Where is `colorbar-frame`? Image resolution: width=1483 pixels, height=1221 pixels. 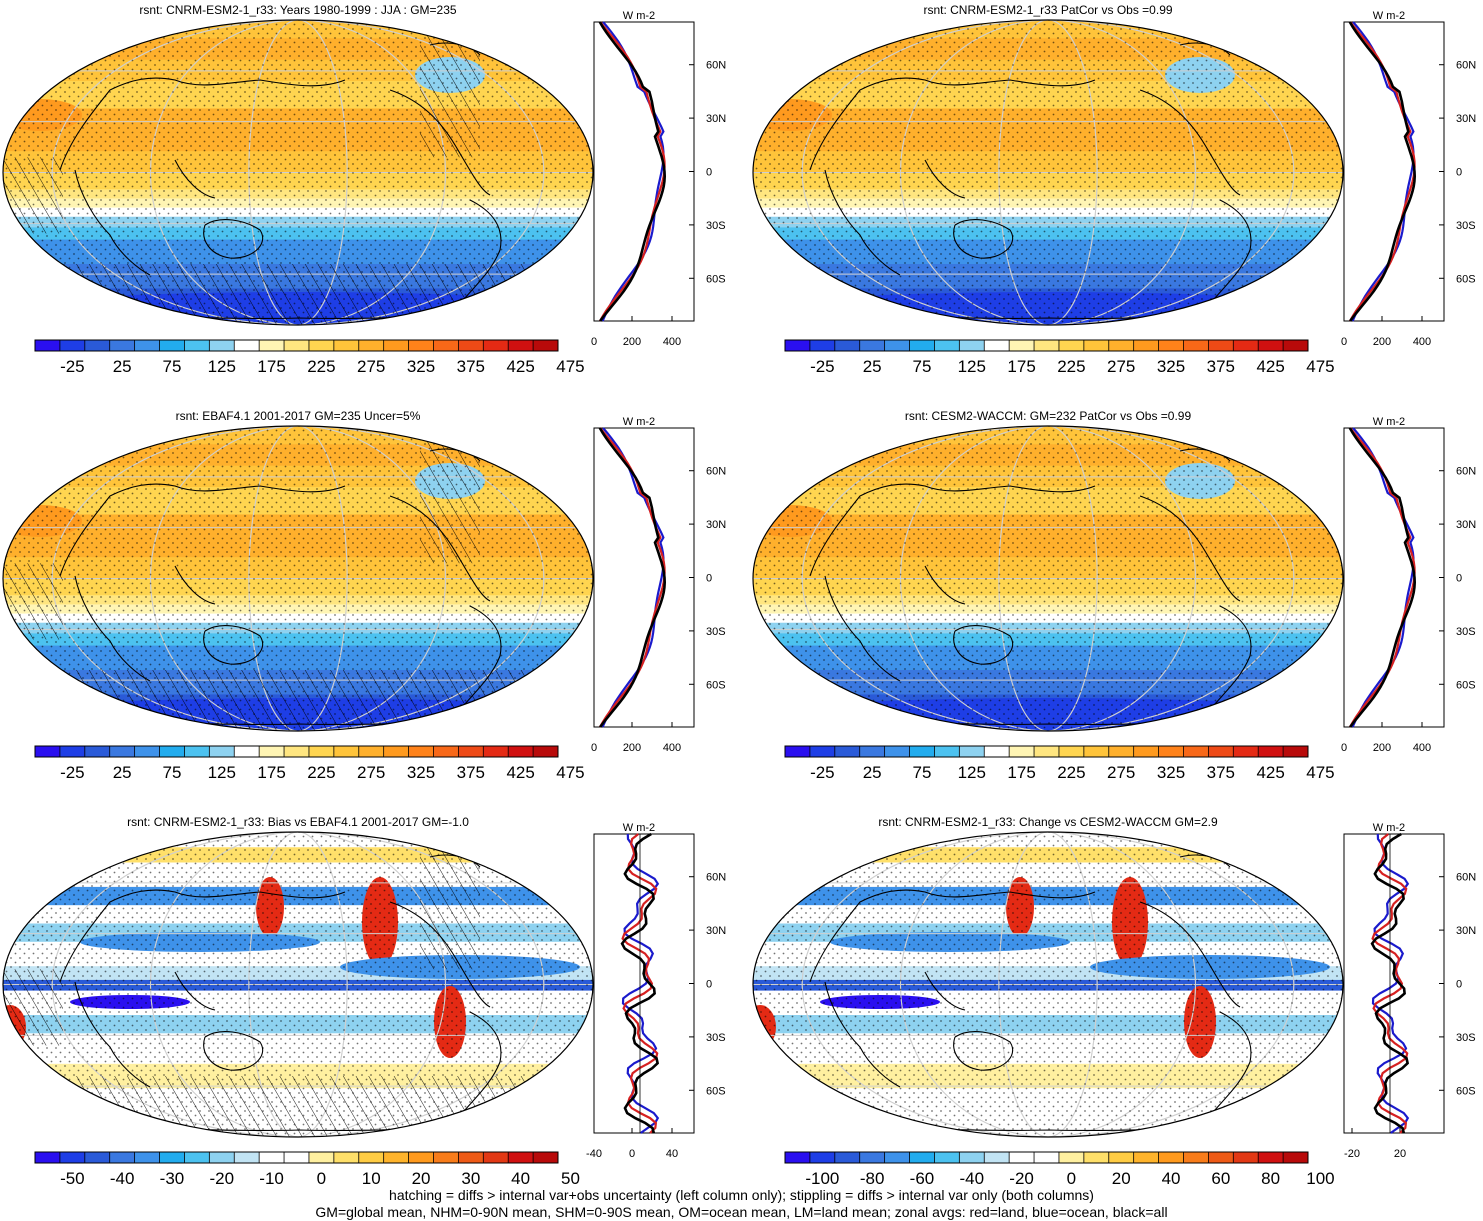 colorbar-frame is located at coordinates (1046, 345).